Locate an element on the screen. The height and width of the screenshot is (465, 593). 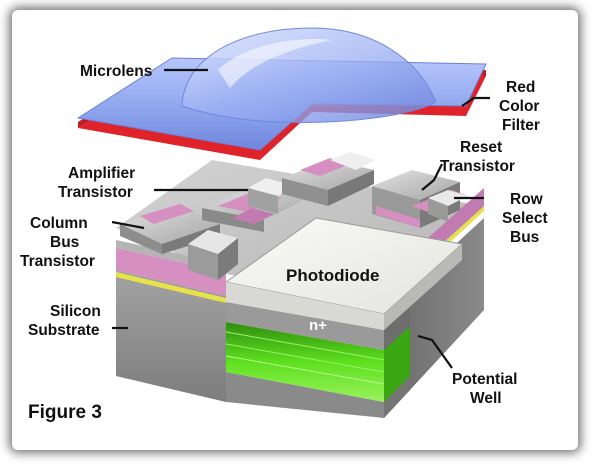
label-silicon-substrate-1: Silicon is located at coordinates (75, 311).